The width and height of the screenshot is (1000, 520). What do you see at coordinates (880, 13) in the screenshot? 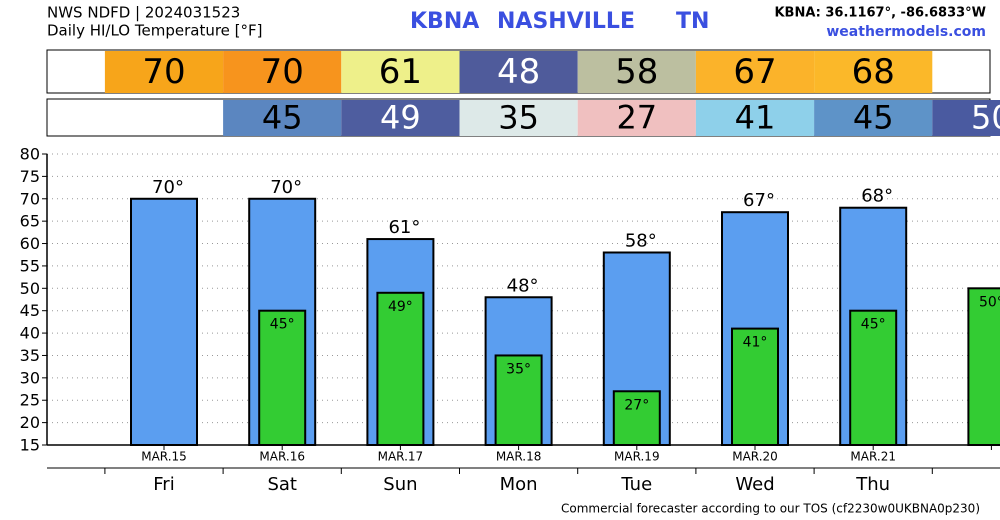
I see `location: KBNA: 36.1167°, -86.6833°W` at bounding box center [880, 13].